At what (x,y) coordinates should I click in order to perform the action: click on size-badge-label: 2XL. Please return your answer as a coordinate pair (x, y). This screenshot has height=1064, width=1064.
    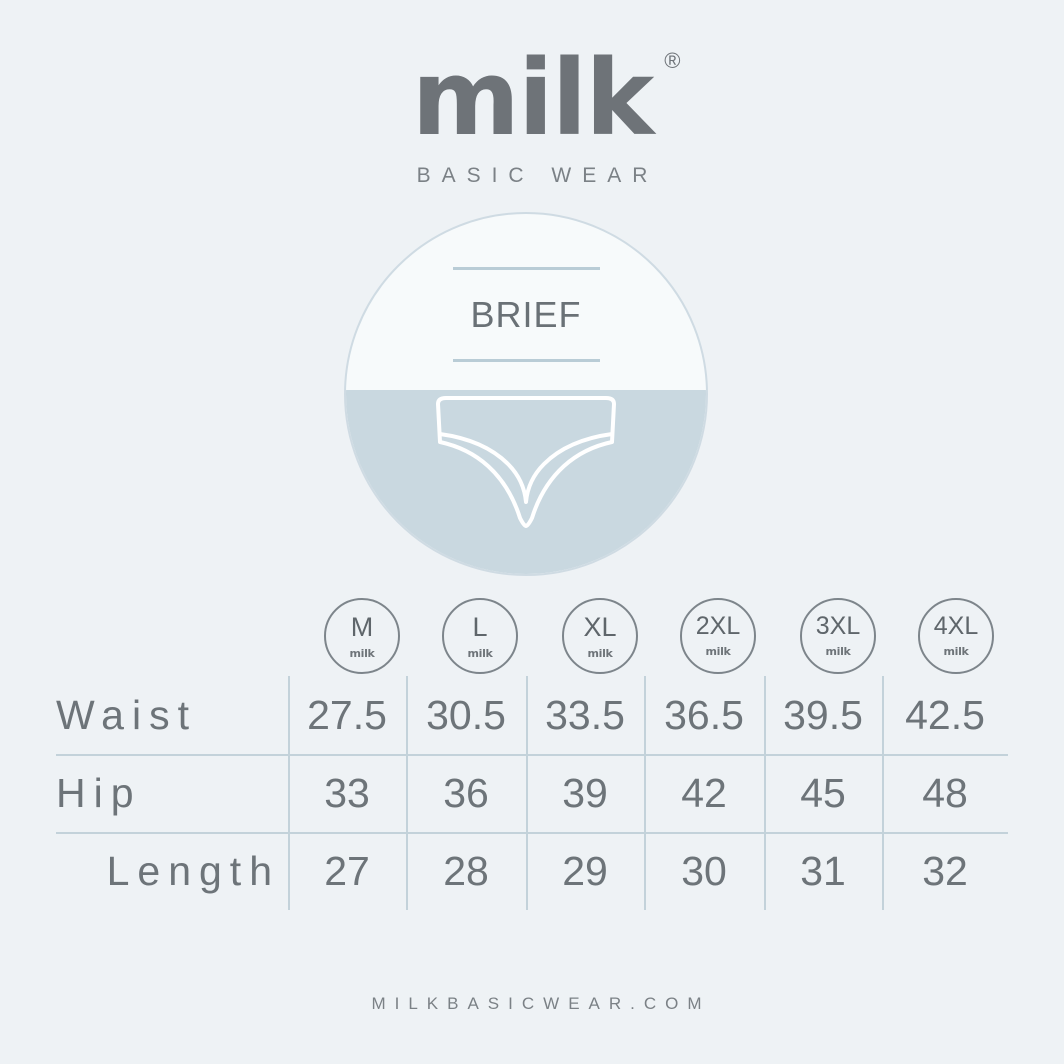
    Looking at the image, I should click on (718, 626).